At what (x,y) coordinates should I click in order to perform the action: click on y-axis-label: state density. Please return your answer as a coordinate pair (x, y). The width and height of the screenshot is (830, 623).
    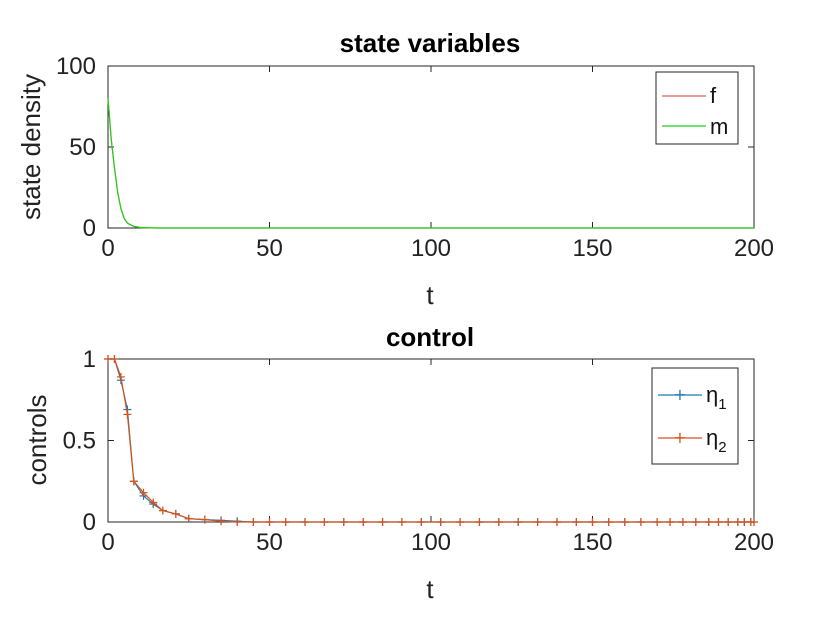
    Looking at the image, I should click on (31, 147).